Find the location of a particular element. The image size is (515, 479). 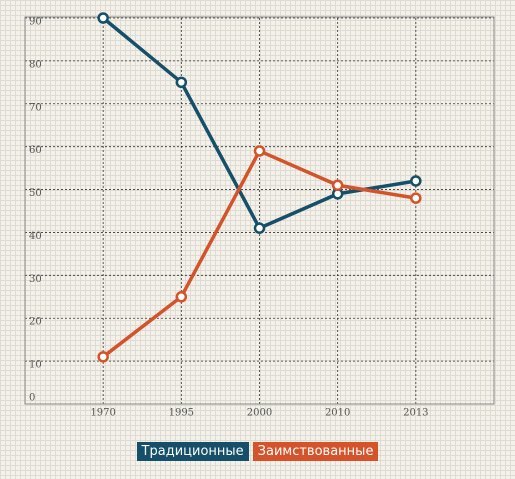

x-tick-label: 2000 is located at coordinates (259, 413).